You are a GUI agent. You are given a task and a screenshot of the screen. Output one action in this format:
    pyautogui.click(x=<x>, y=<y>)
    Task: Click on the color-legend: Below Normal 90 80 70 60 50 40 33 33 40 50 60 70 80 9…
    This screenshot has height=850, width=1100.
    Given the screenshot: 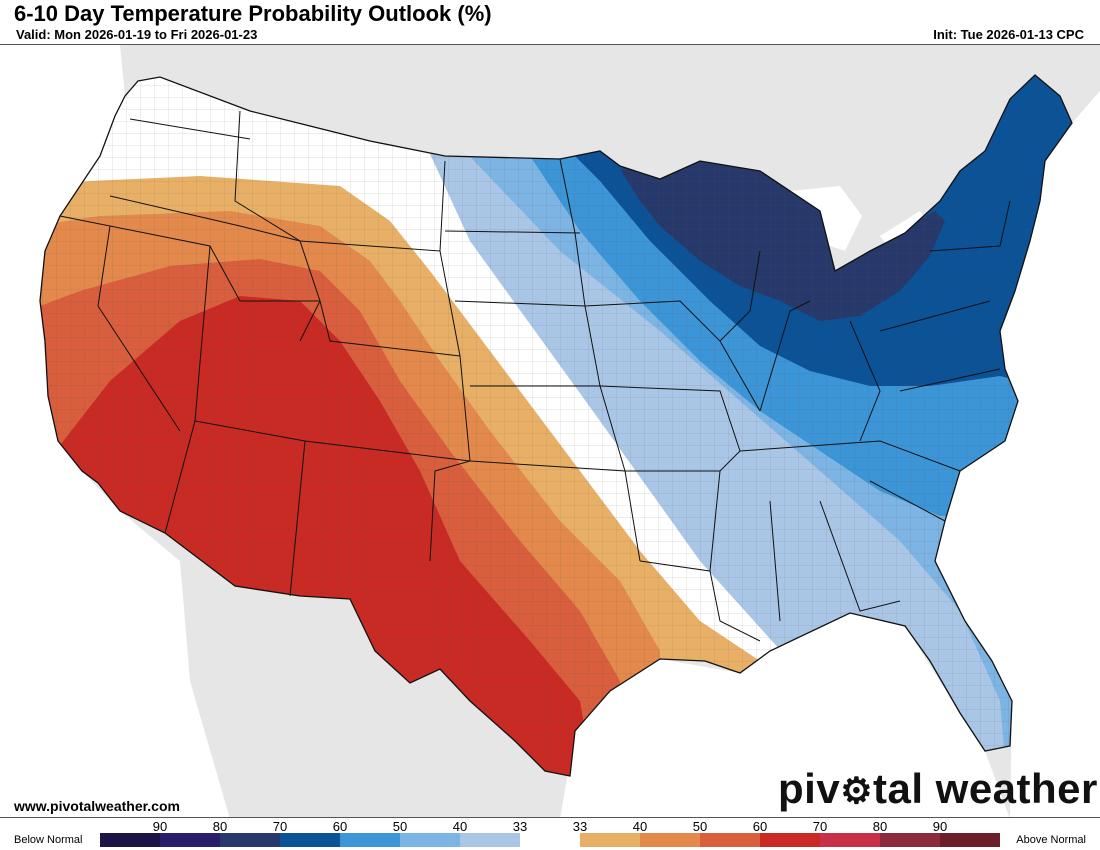 What is the action you would take?
    pyautogui.click(x=550, y=834)
    